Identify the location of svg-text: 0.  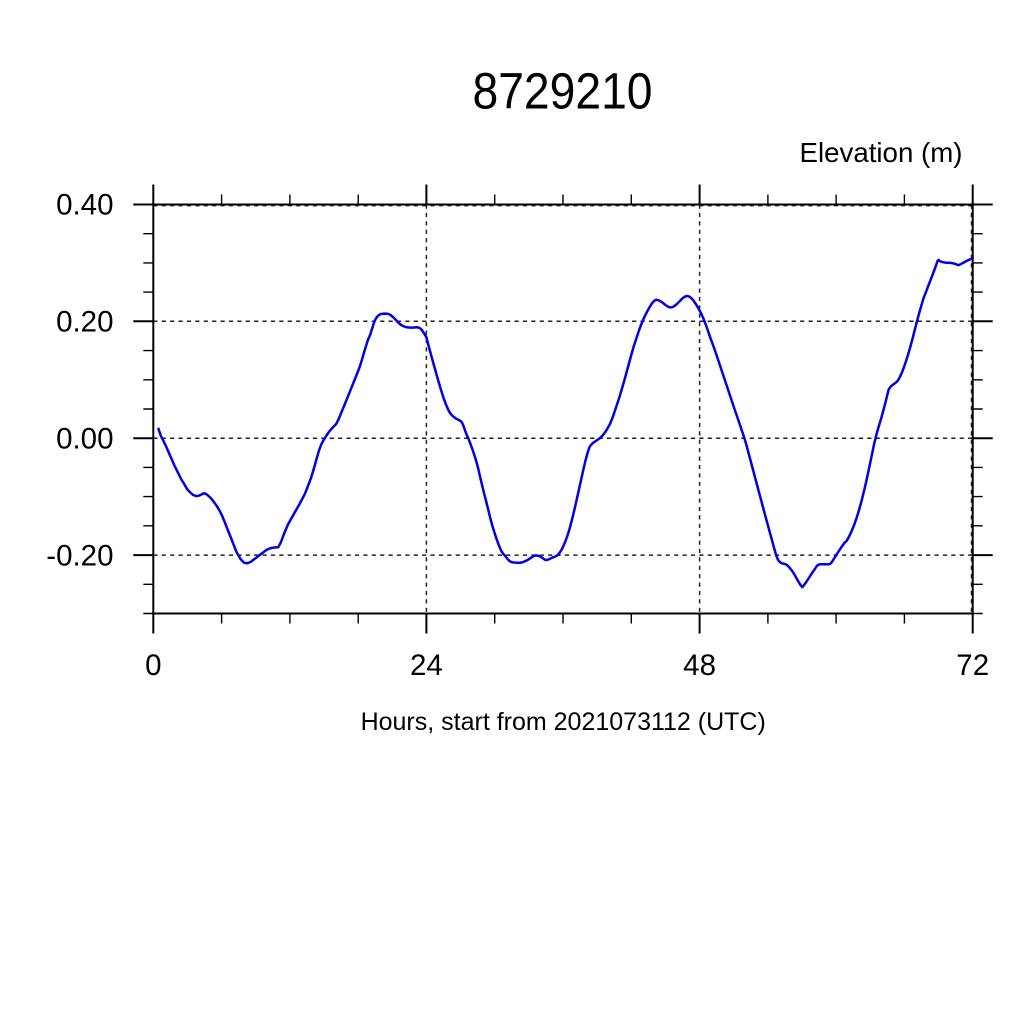
(153, 665).